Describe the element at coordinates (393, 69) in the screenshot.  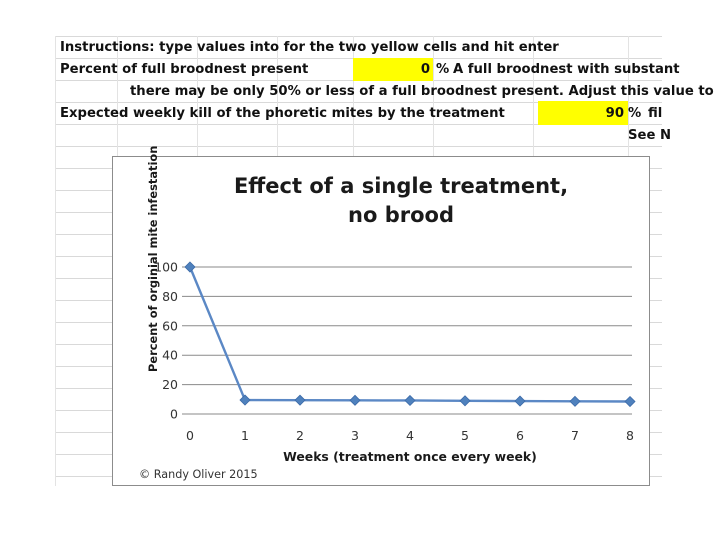
I see `broodnest-input-cell` at that location.